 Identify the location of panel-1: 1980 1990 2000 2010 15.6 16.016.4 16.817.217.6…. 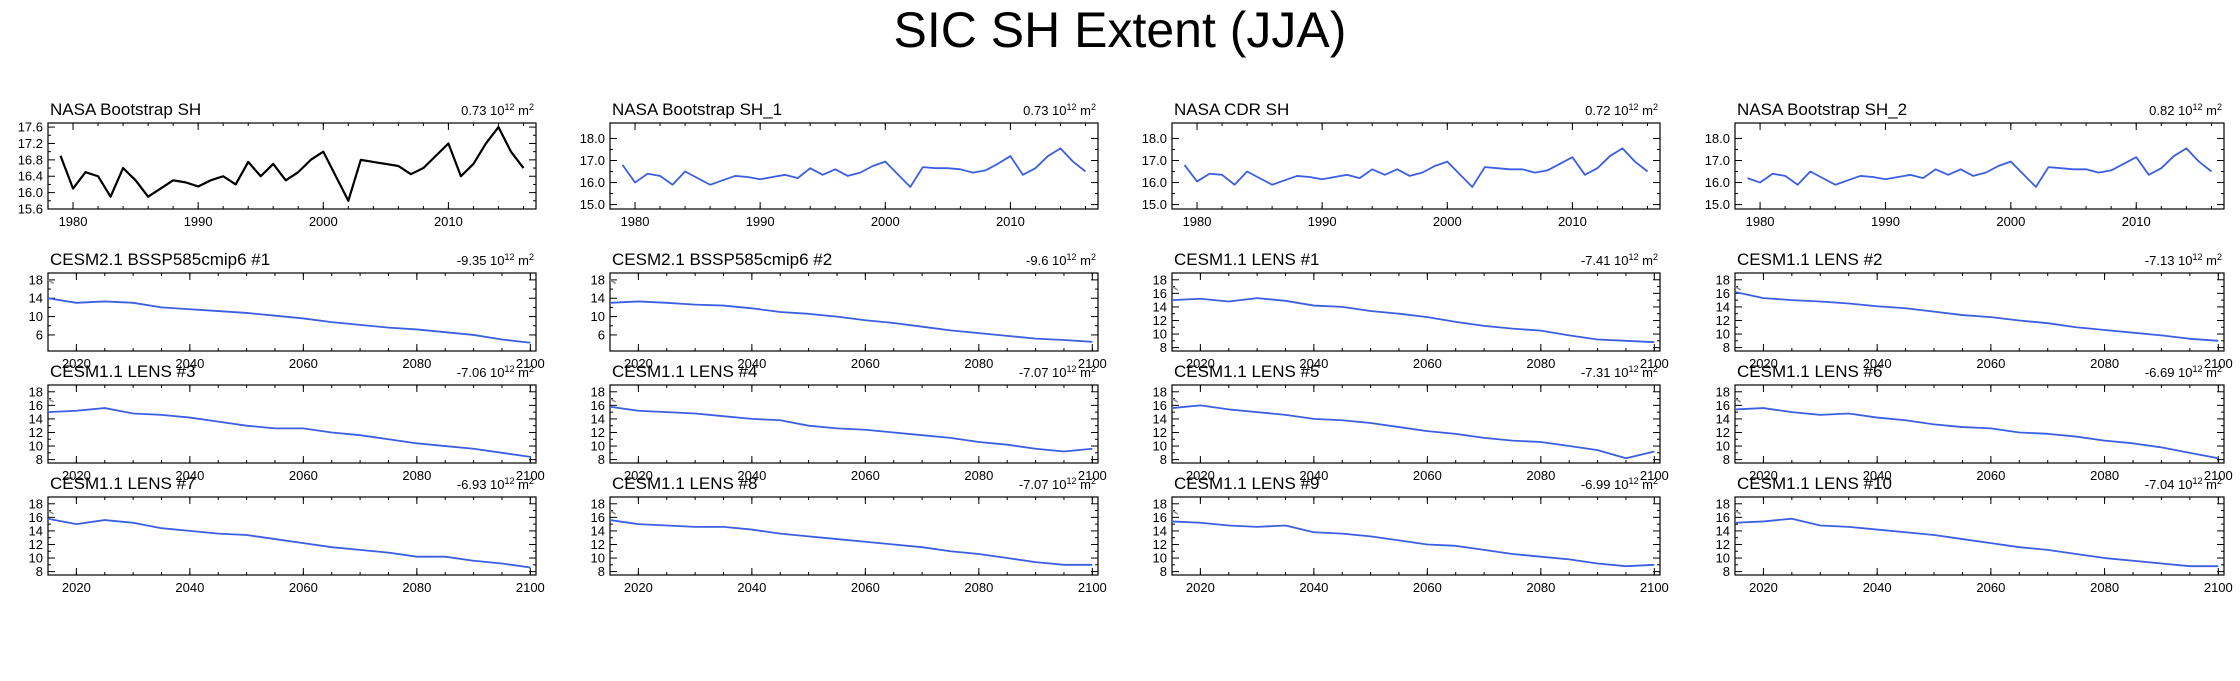
(277, 164).